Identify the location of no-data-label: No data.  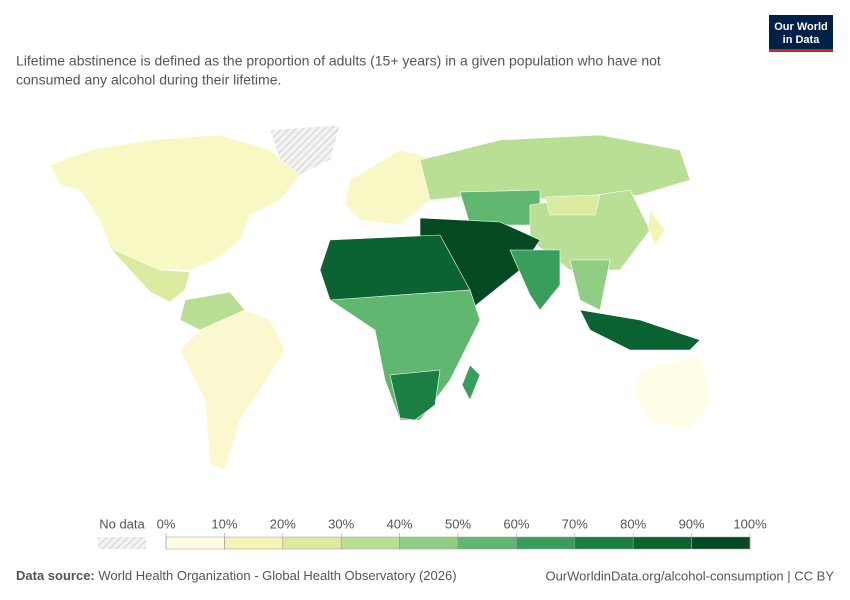
(122, 523).